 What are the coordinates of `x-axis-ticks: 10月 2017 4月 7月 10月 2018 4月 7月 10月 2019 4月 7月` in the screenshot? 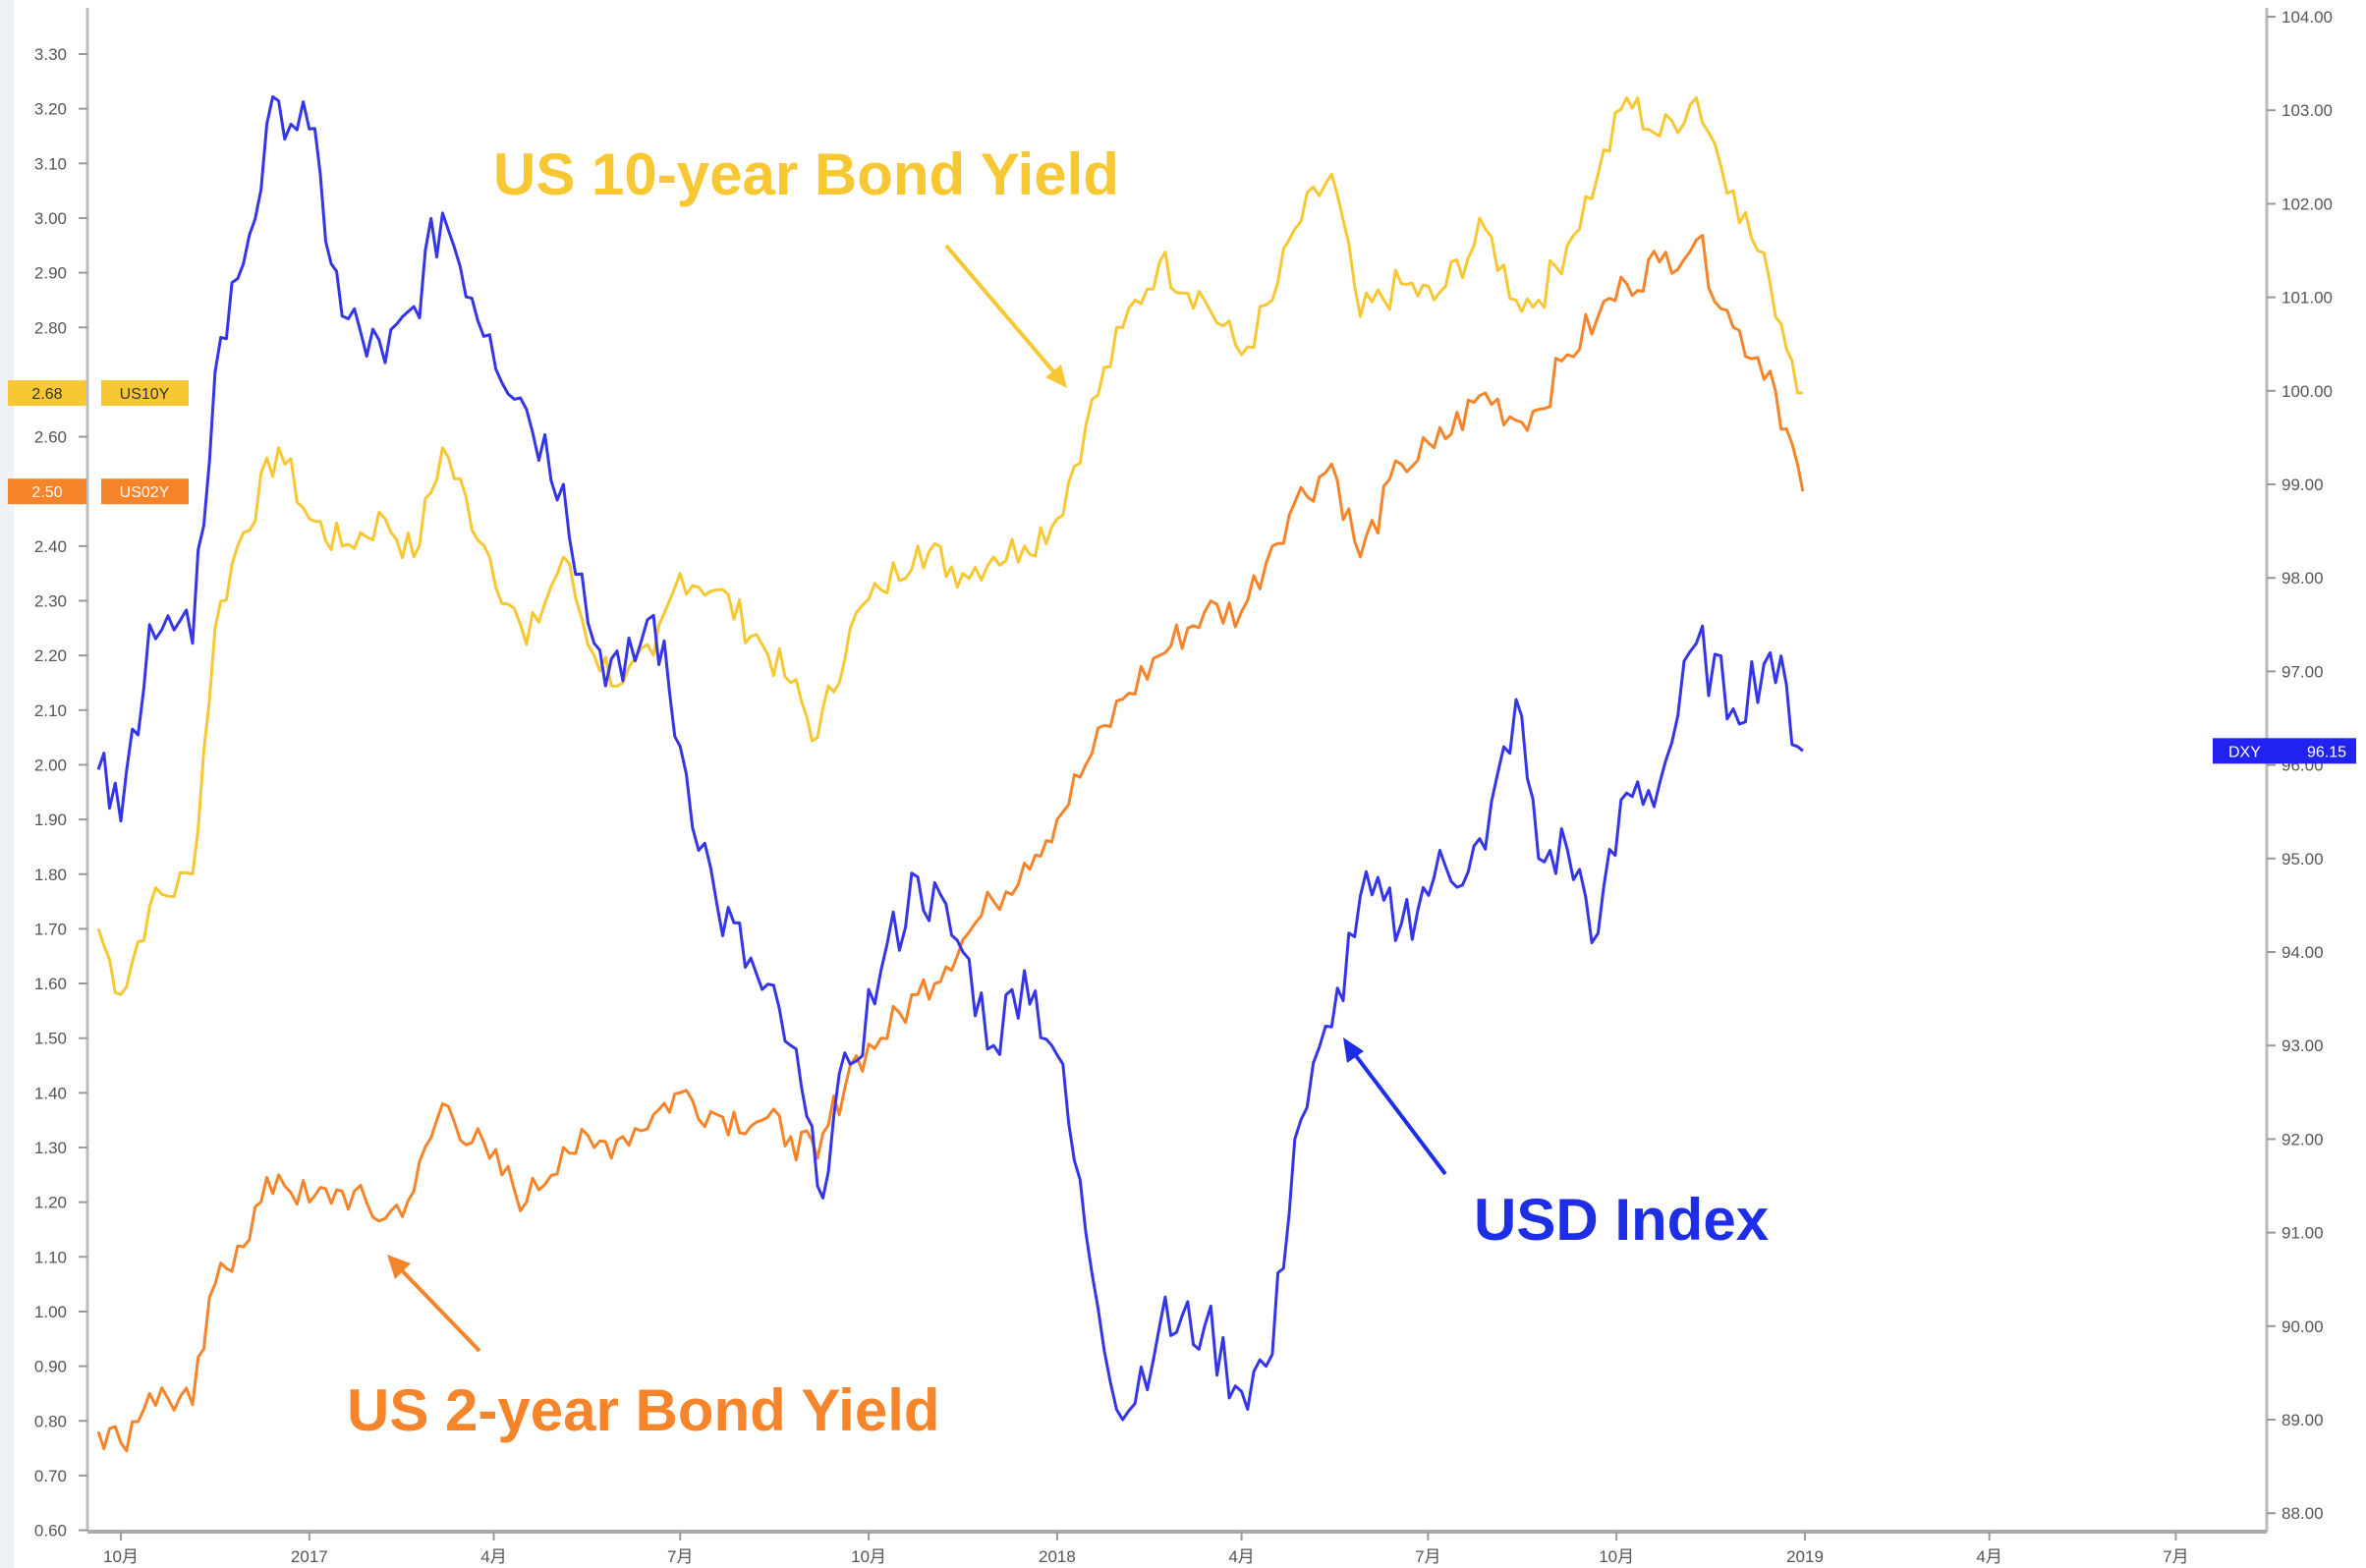 It's located at (1146, 1549).